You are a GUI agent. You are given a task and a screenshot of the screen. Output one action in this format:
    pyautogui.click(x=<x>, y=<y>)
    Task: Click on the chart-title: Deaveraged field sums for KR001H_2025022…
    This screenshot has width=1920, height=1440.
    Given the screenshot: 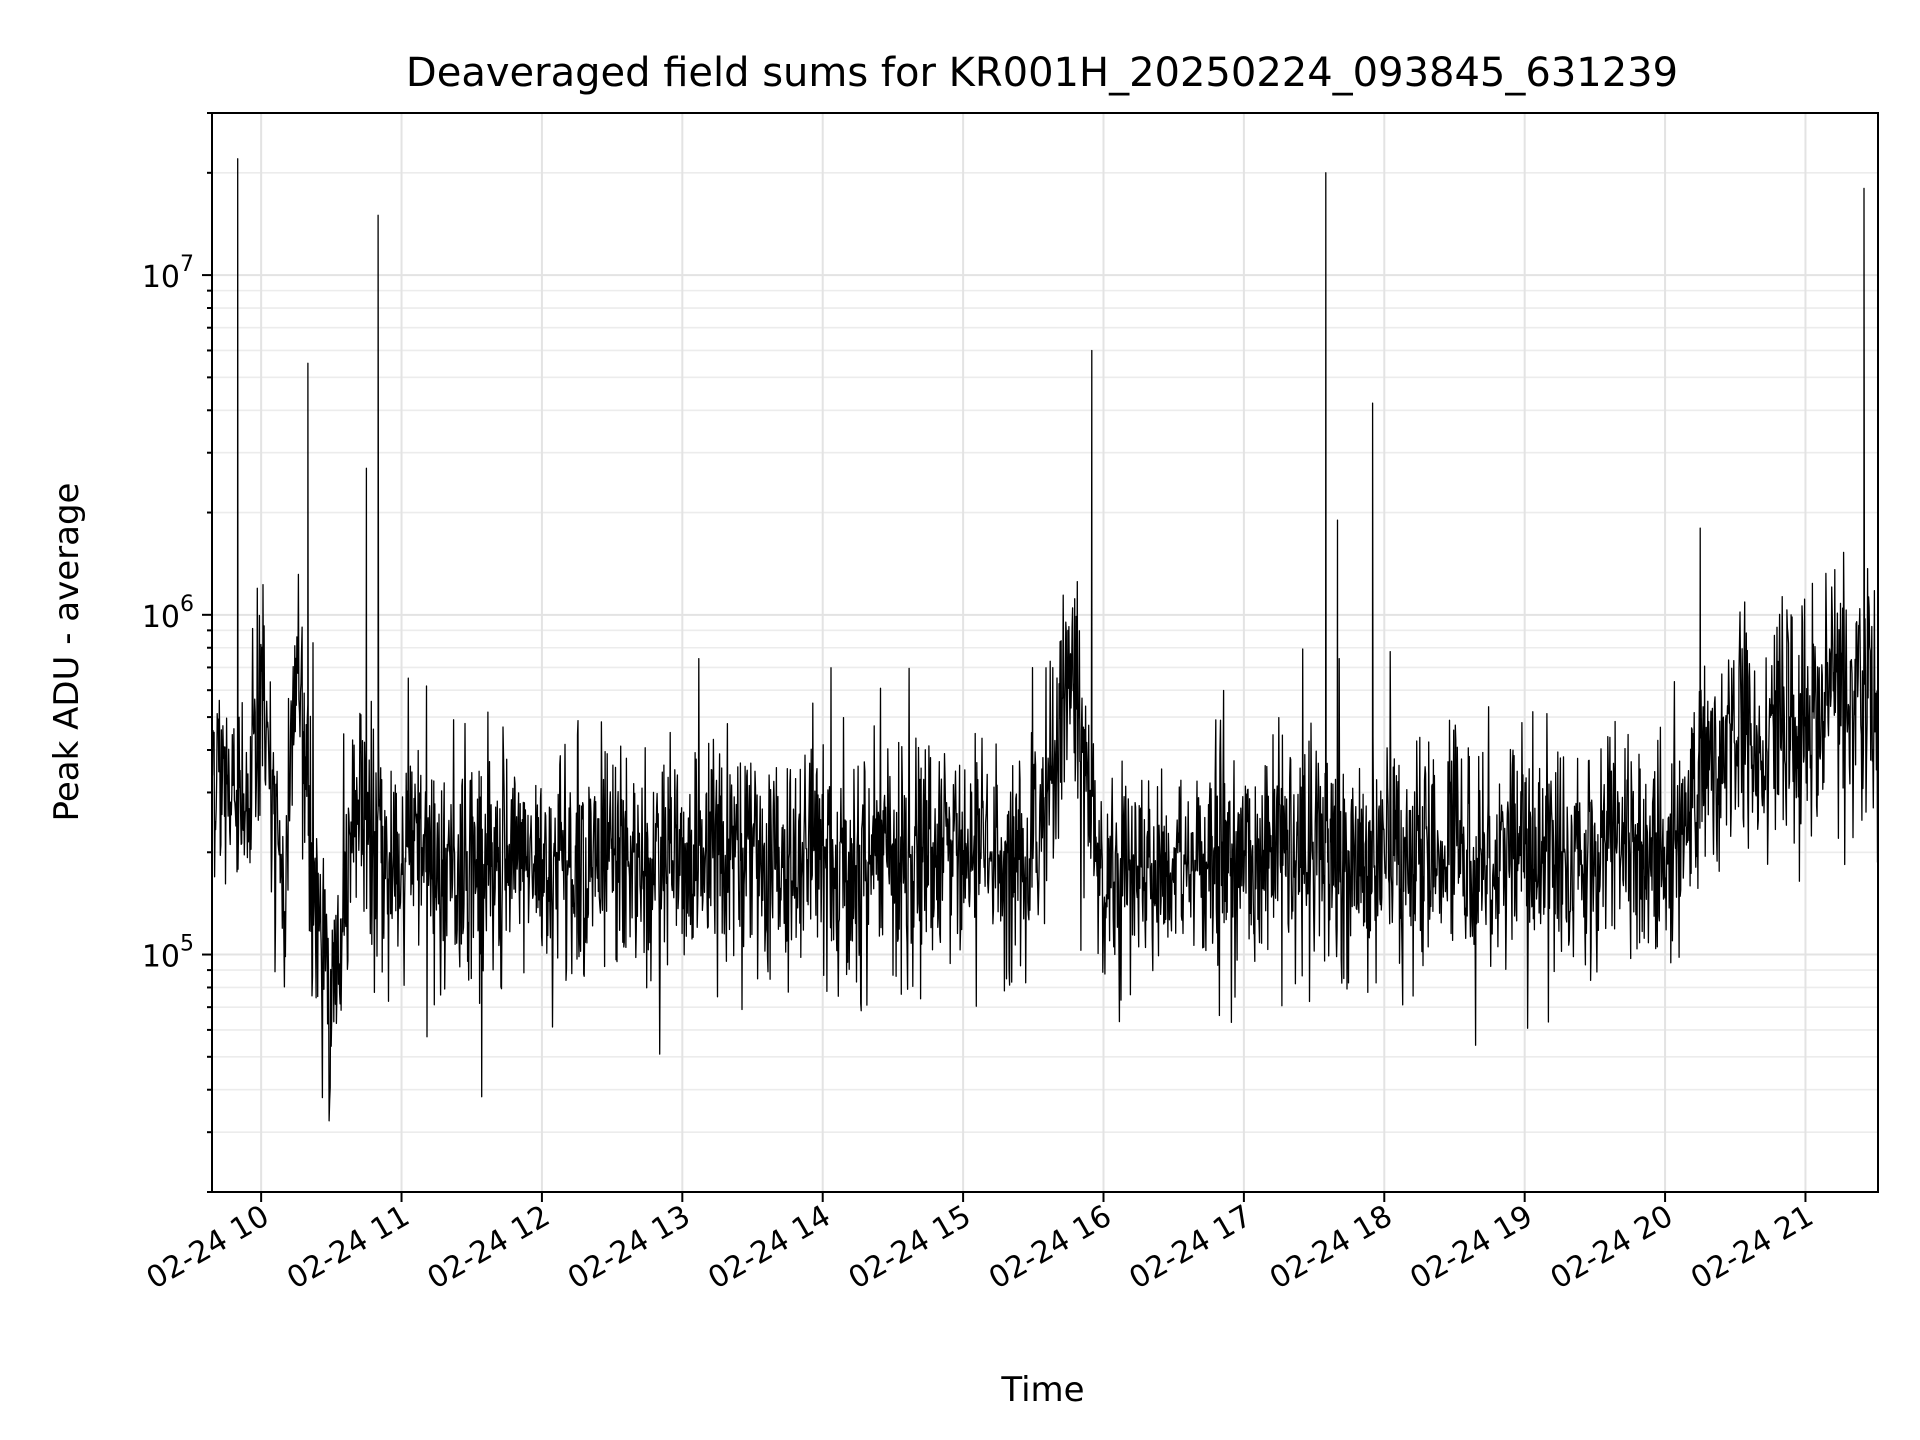 What is the action you would take?
    pyautogui.click(x=1042, y=73)
    